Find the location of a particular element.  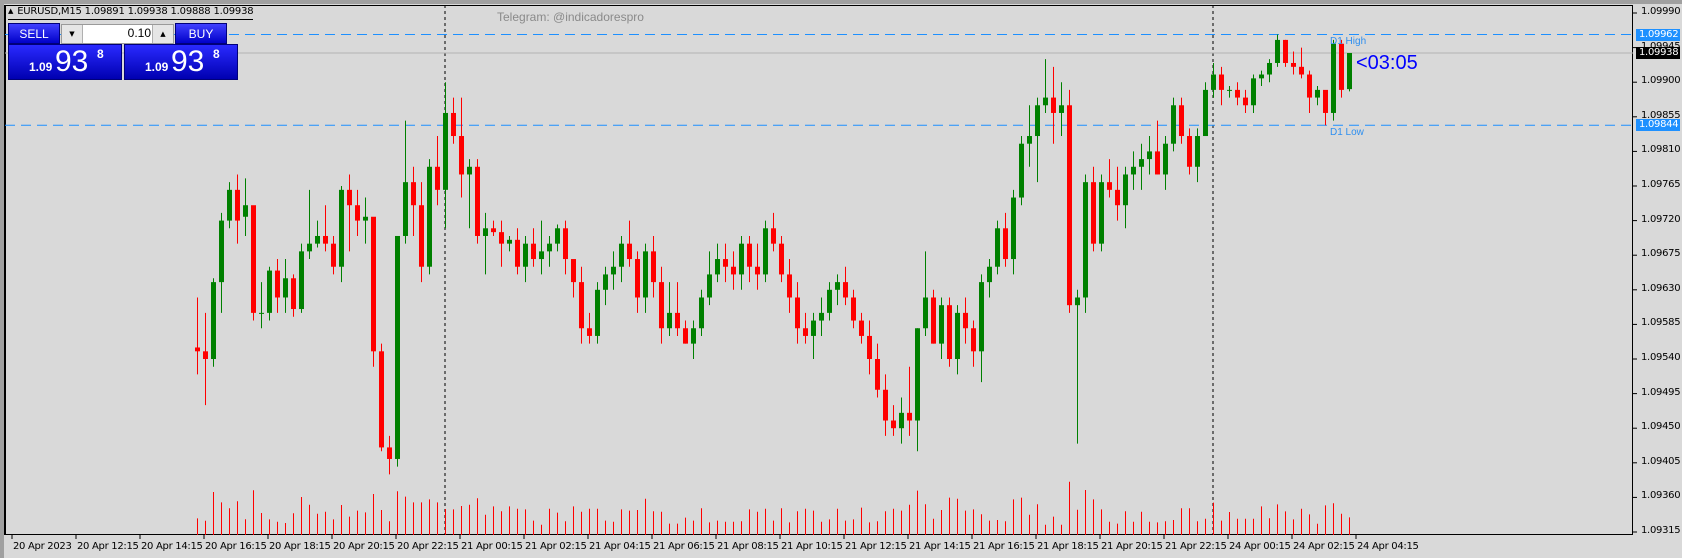

price-tick-label: 1.09675 is located at coordinates (1661, 254).